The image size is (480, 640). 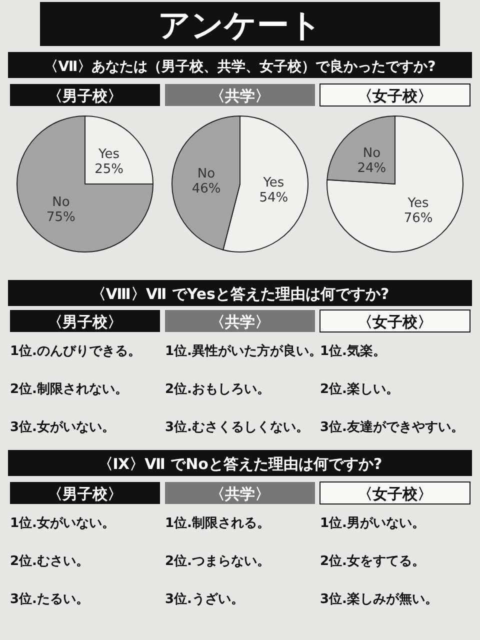 What do you see at coordinates (109, 169) in the screenshot?
I see `data-label: 25%` at bounding box center [109, 169].